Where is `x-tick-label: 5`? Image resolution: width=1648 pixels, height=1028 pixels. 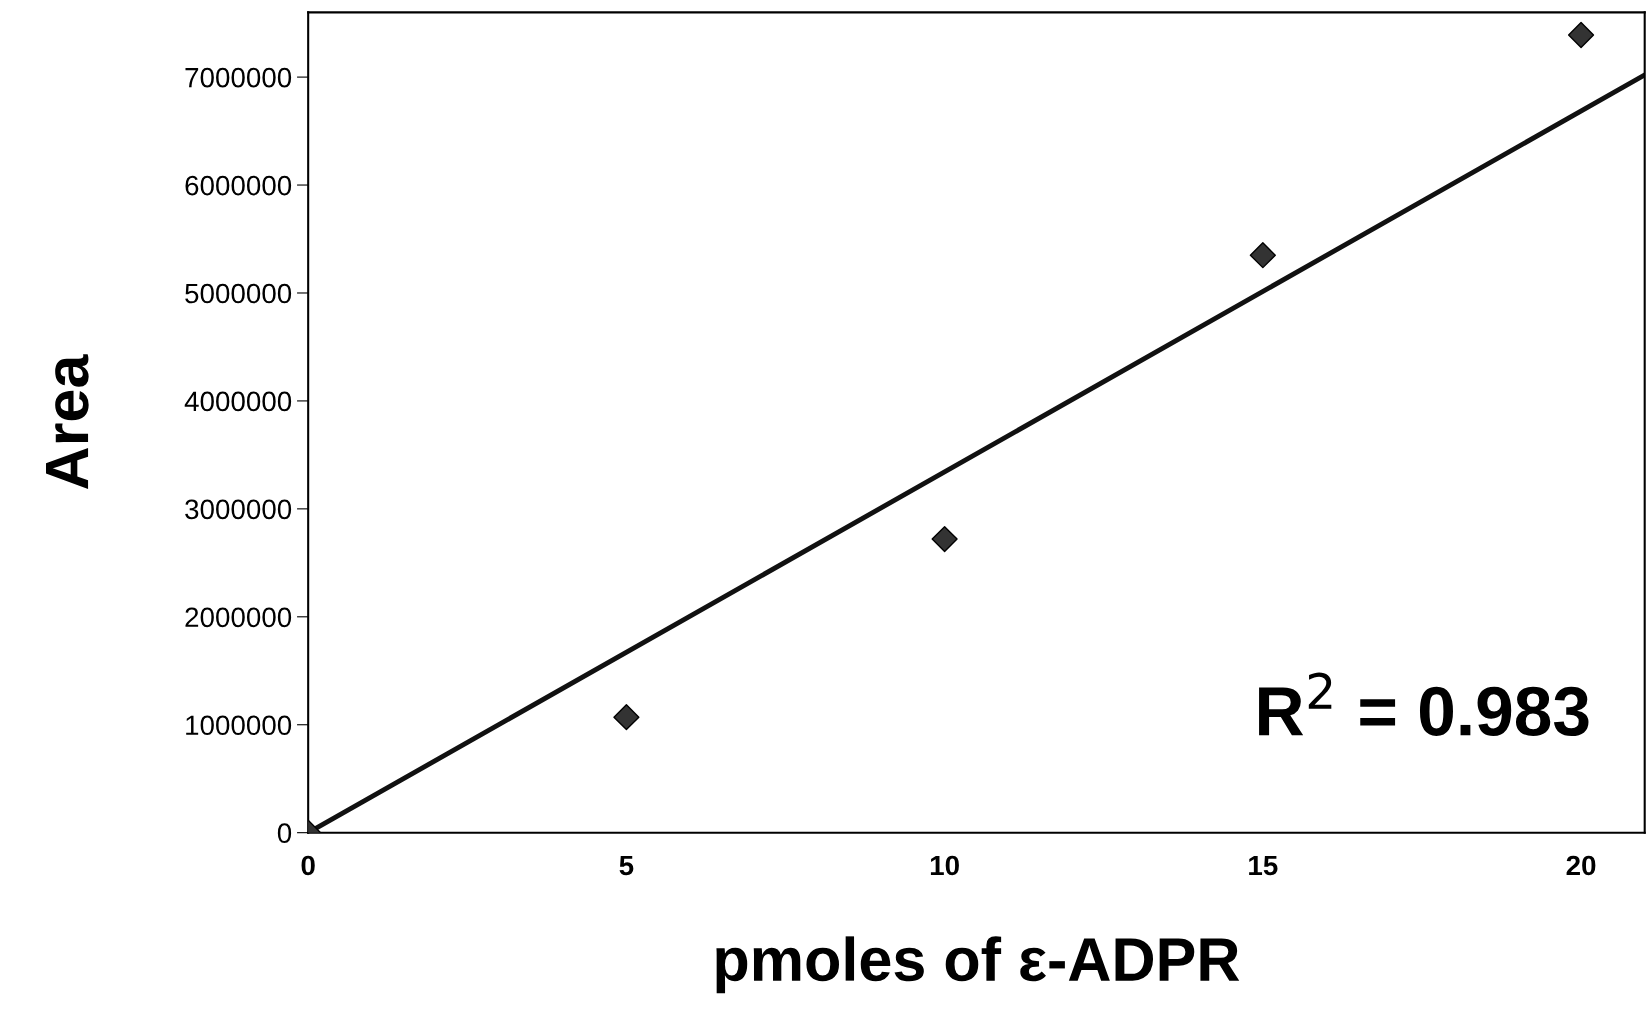
x-tick-label: 5 is located at coordinates (626, 865).